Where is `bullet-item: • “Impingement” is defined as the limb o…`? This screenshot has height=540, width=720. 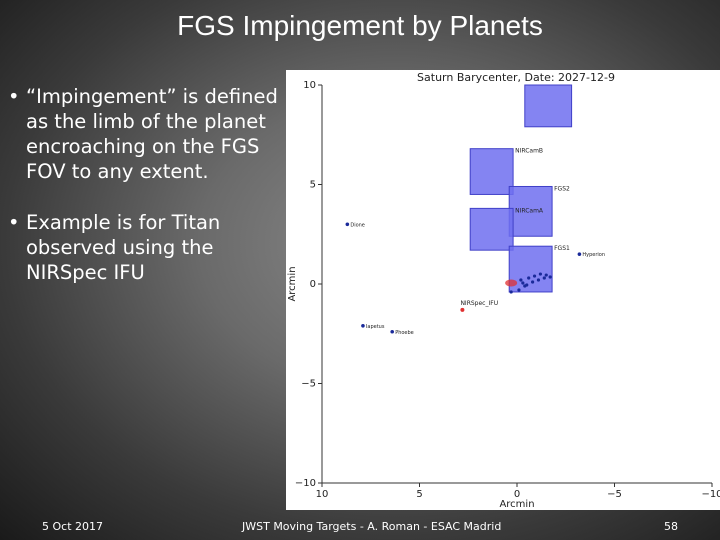 bullet-item: • “Impingement” is defined as the limb o… is located at coordinates (147, 134).